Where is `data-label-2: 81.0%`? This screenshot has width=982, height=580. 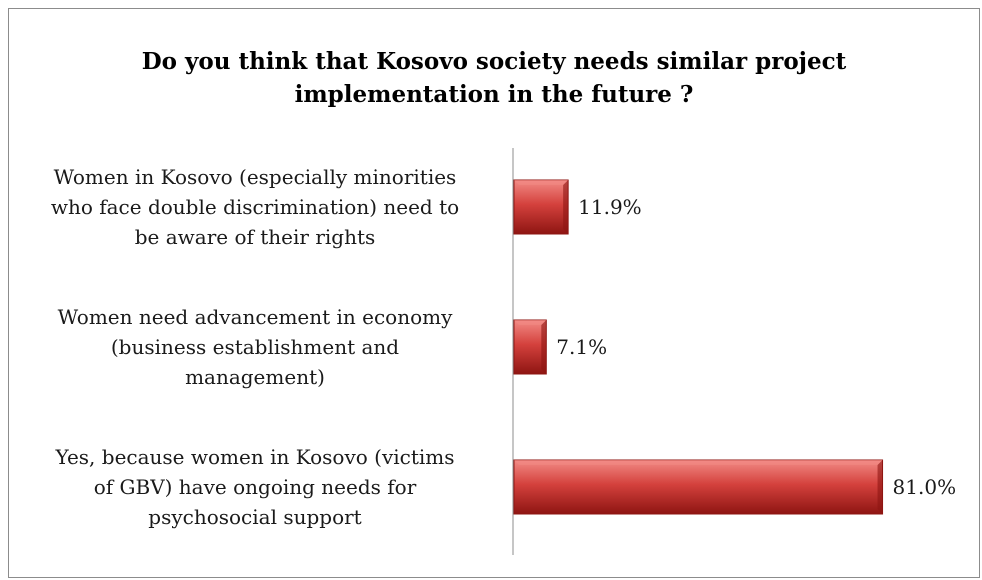
data-label-2: 81.0% is located at coordinates (925, 487).